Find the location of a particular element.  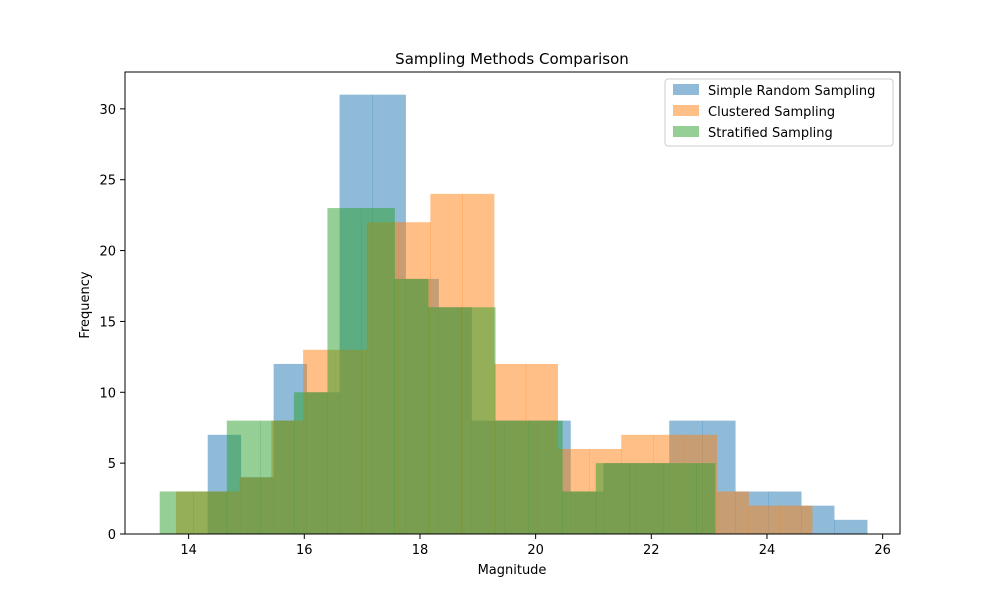

y-axis: 0 5 10 15 20 25 30 is located at coordinates (112, 323).